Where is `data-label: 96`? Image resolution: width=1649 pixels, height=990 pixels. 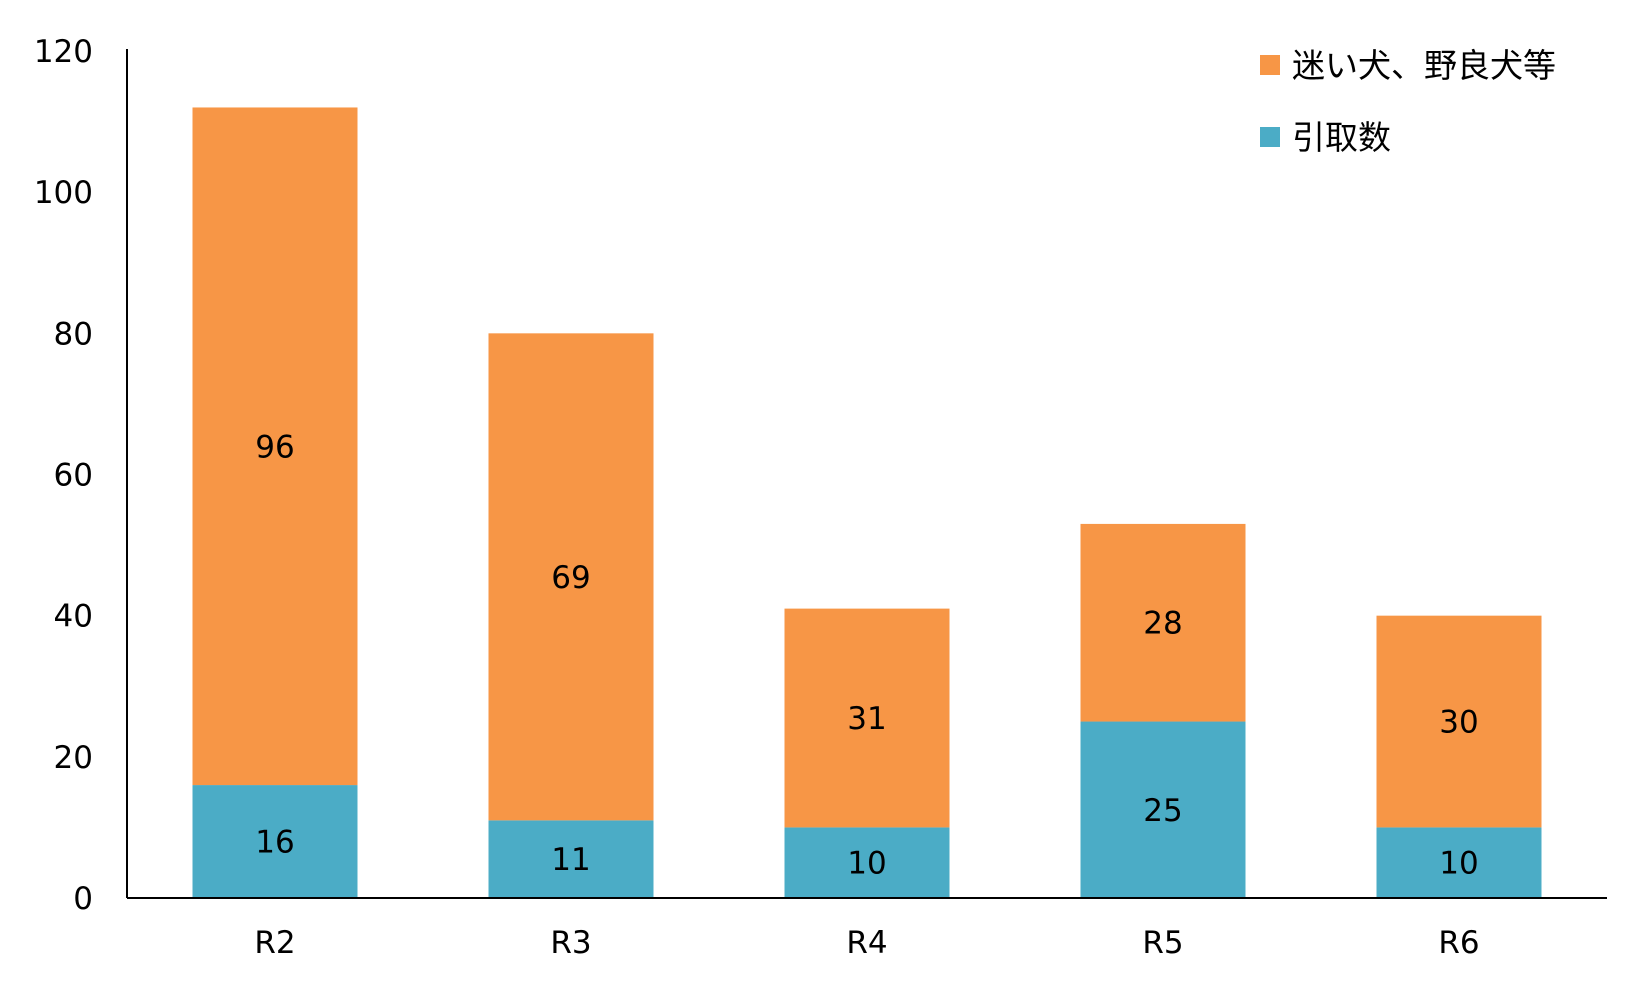 data-label: 96 is located at coordinates (274, 447).